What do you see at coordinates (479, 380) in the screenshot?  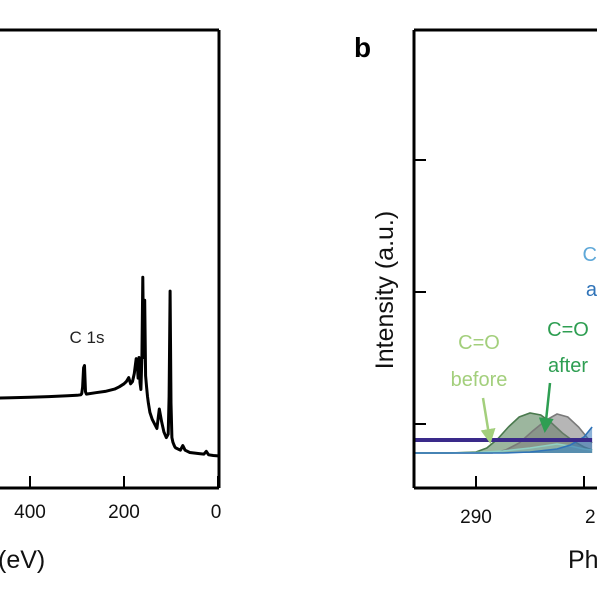 I see `panel-b-annotation-co-before-2: before` at bounding box center [479, 380].